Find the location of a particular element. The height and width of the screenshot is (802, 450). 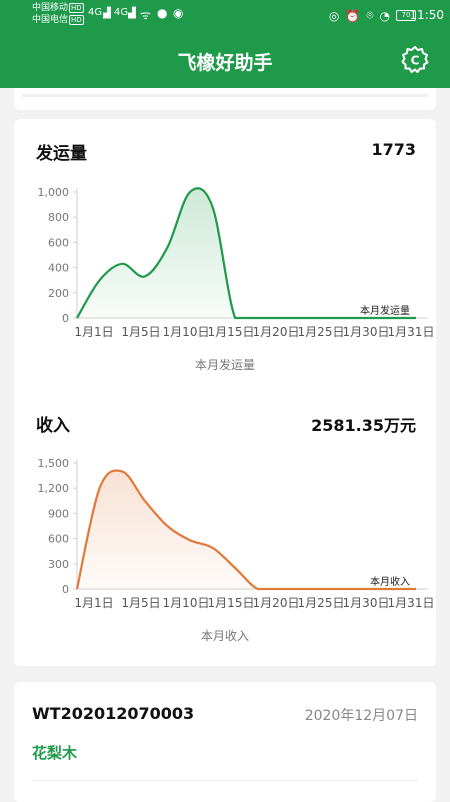

shipment-y-tick-label: 200 is located at coordinates (58, 293).